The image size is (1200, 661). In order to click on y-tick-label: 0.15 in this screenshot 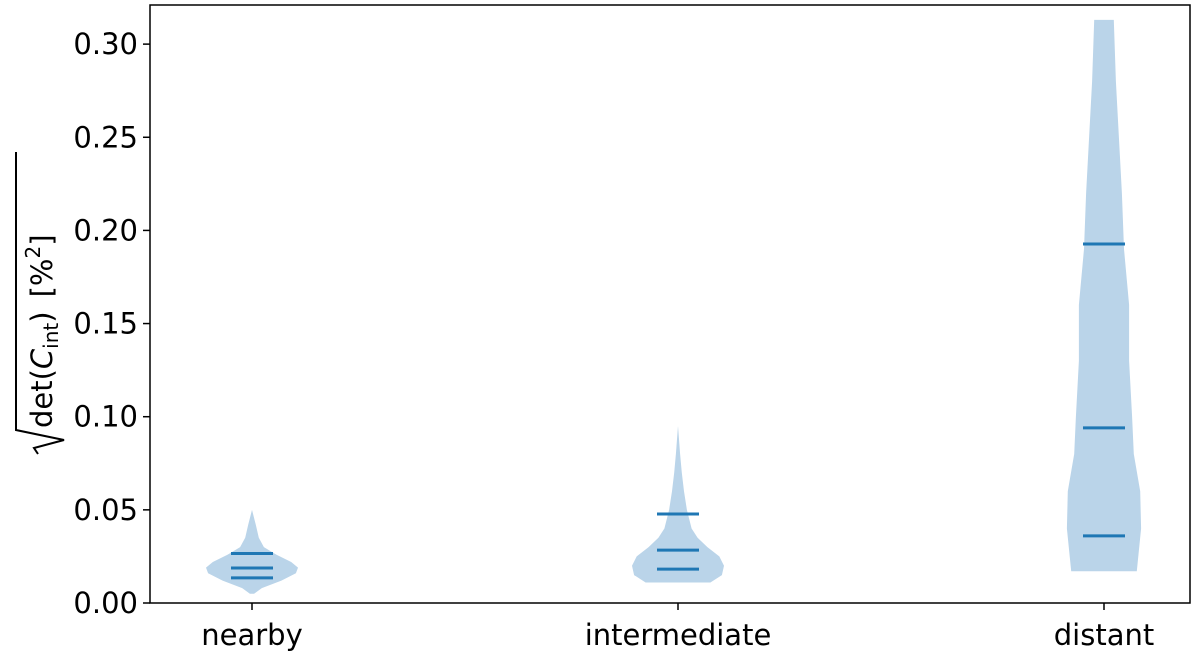, I will do `click(105, 324)`.